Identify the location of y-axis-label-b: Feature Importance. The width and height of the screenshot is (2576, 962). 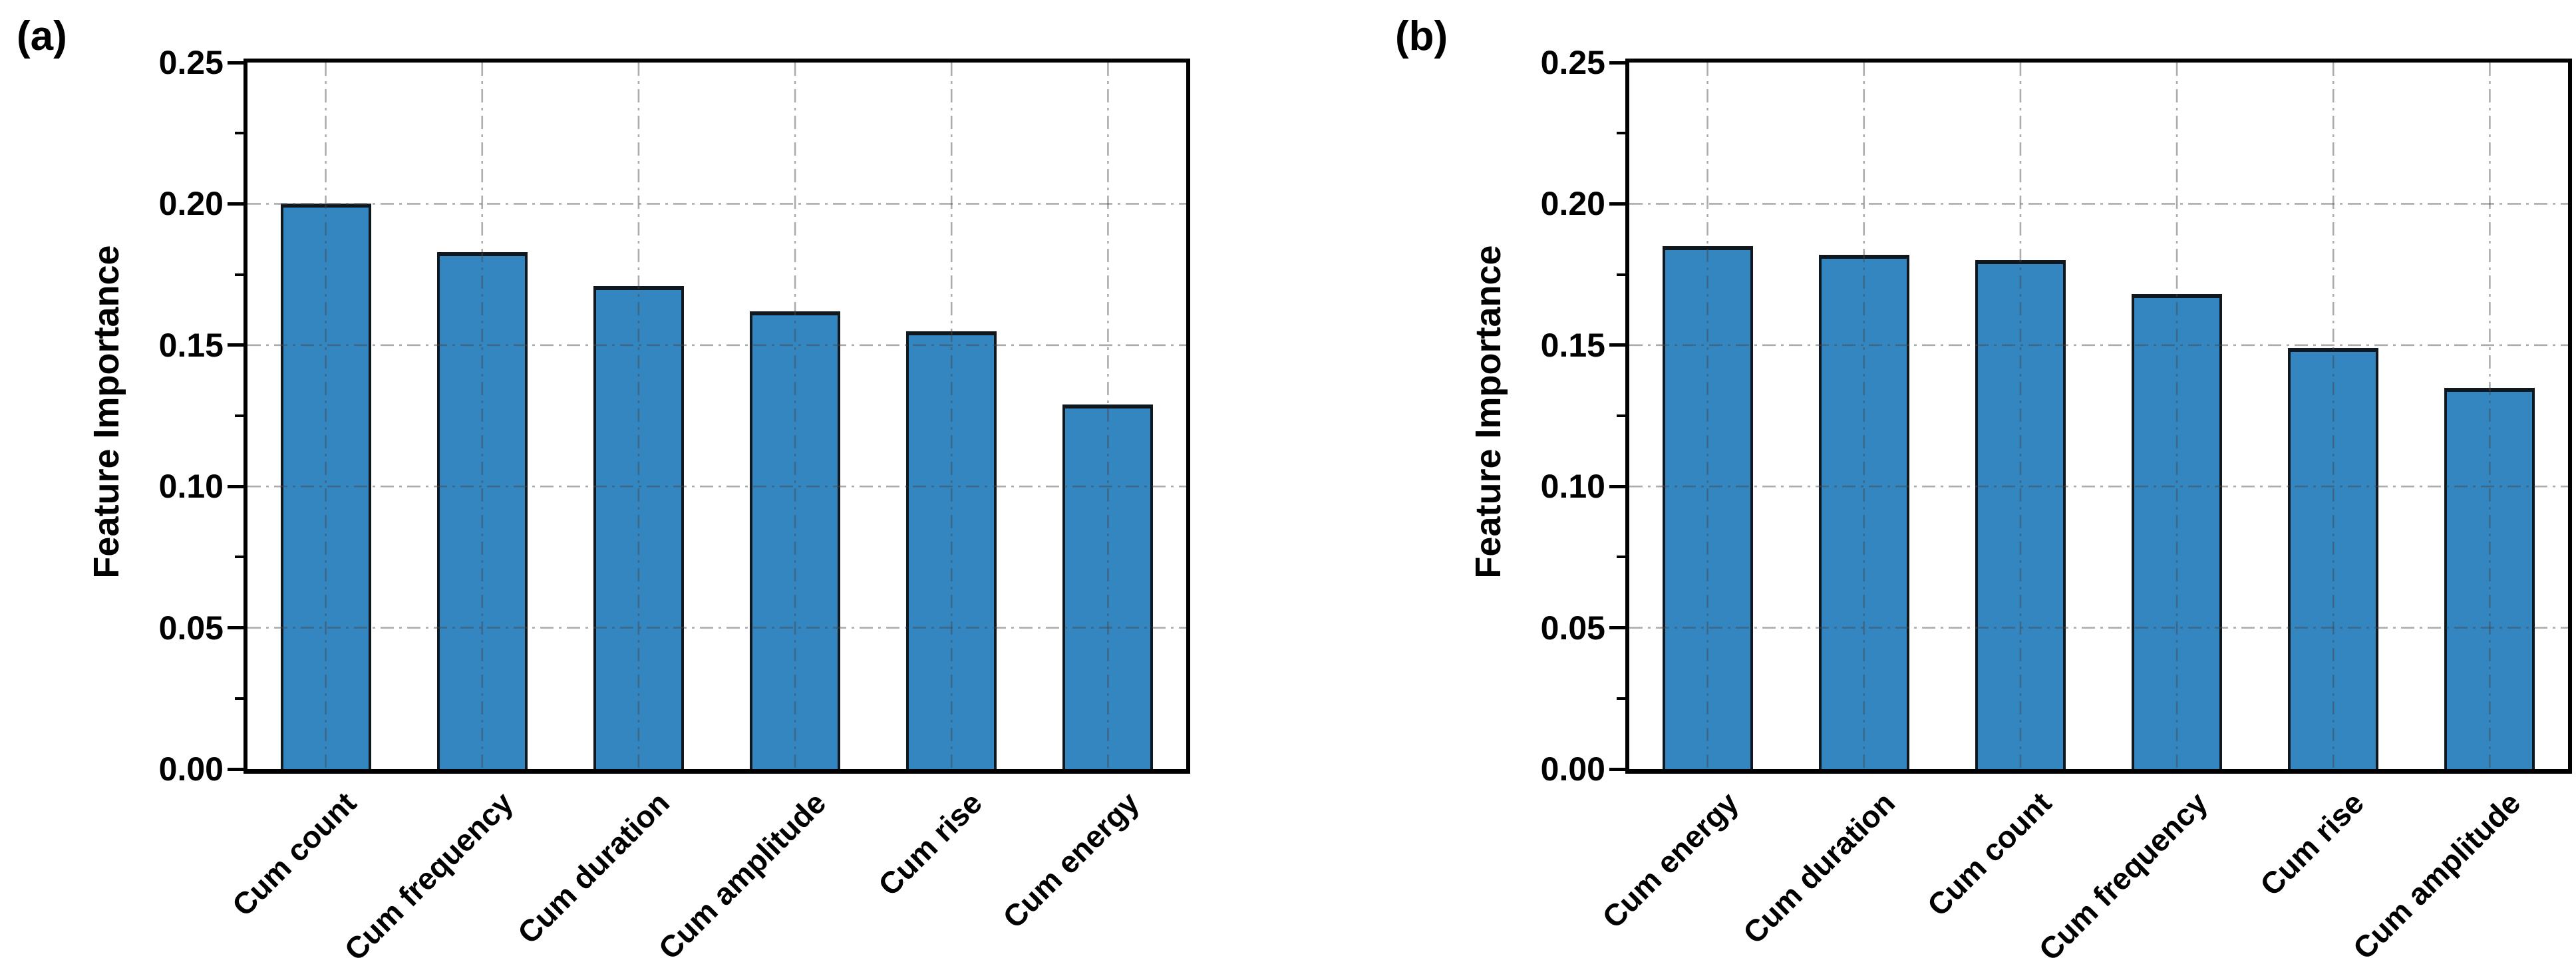
(1488, 412).